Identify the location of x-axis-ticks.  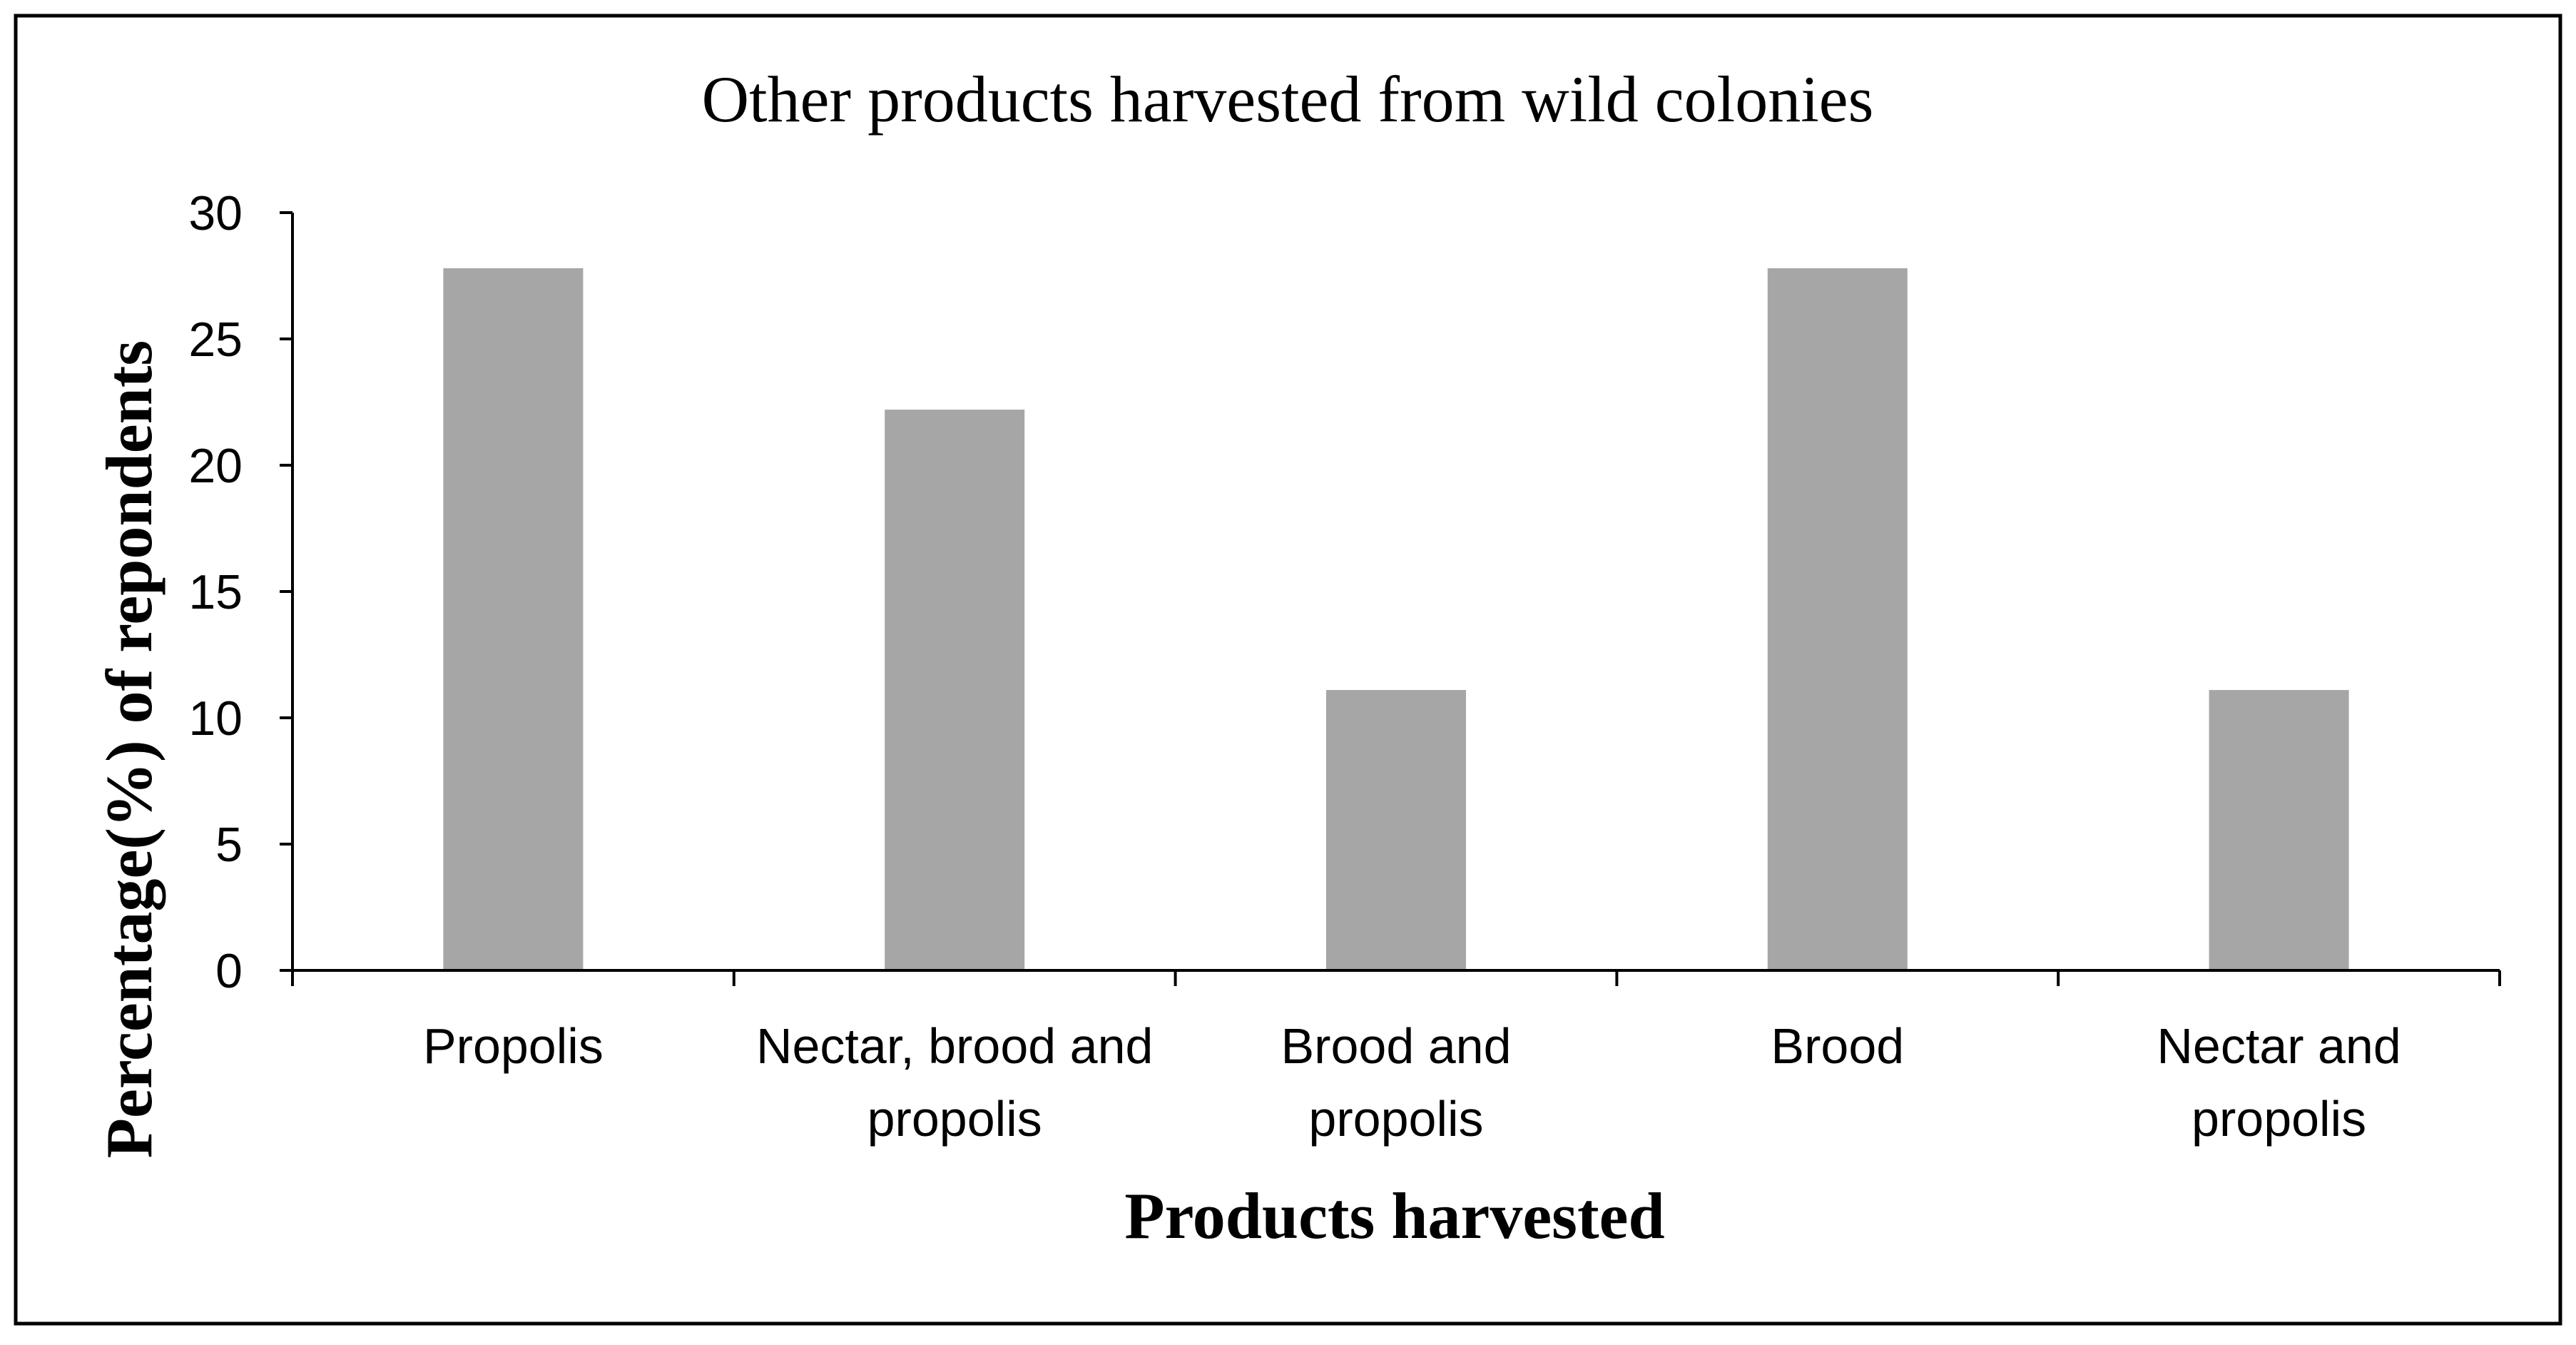
(1396, 978).